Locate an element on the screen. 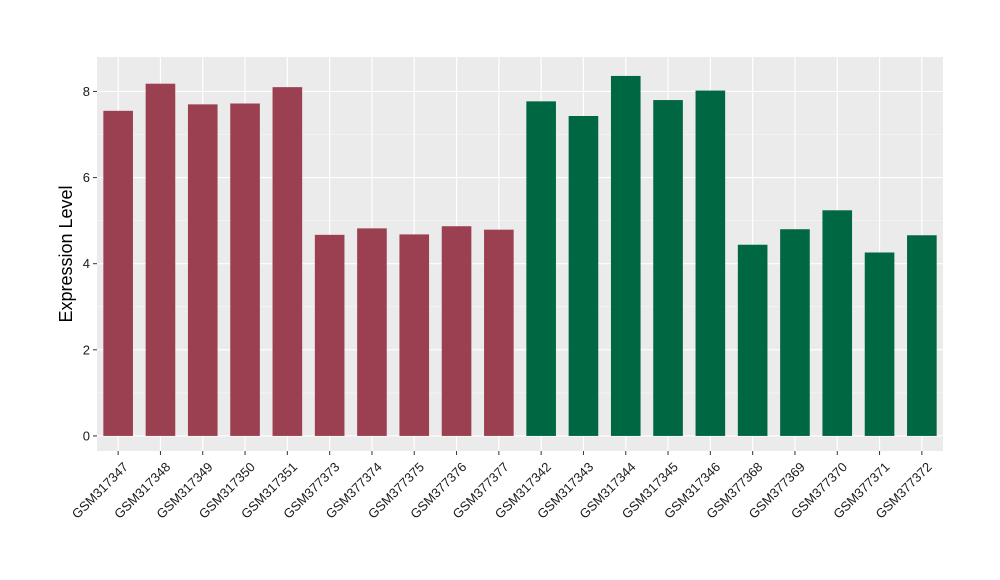 The height and width of the screenshot is (580, 1000). bar-GSM317351 is located at coordinates (287, 261).